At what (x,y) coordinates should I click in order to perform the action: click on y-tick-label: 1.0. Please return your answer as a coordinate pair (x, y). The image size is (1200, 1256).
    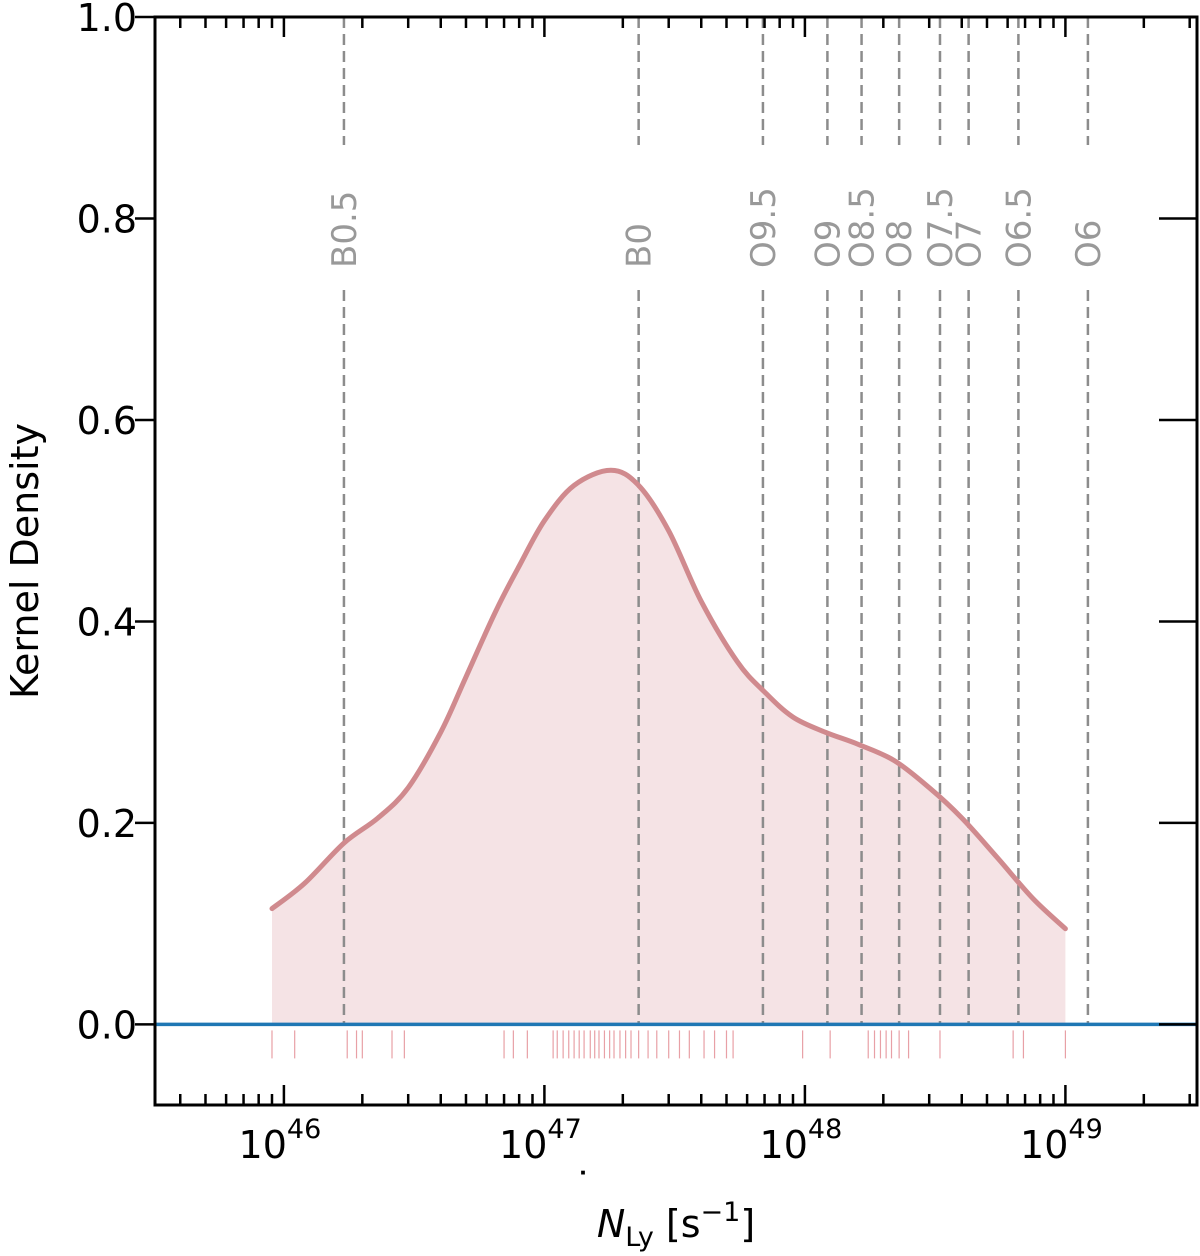
    Looking at the image, I should click on (107, 20).